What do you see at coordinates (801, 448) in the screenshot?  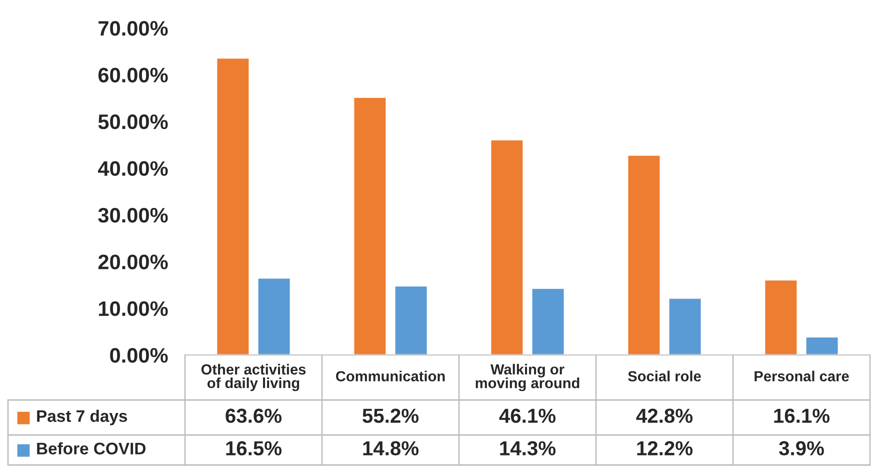 I see `data-label: 3.9%` at bounding box center [801, 448].